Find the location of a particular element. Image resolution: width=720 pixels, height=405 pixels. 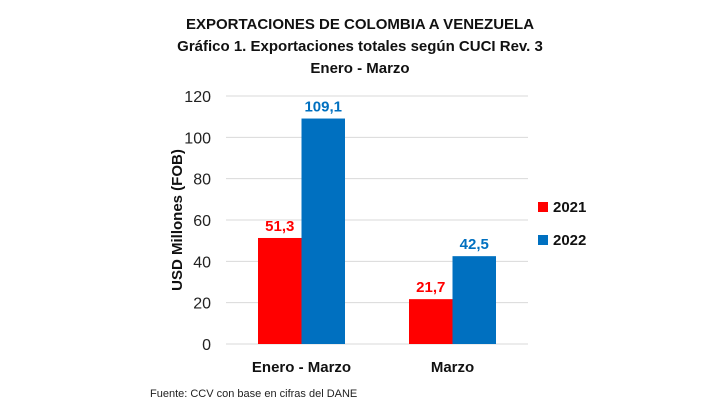

chart-title: EXPORTACIONES DE COLOMBIA A VENEZUELA is located at coordinates (360, 24).